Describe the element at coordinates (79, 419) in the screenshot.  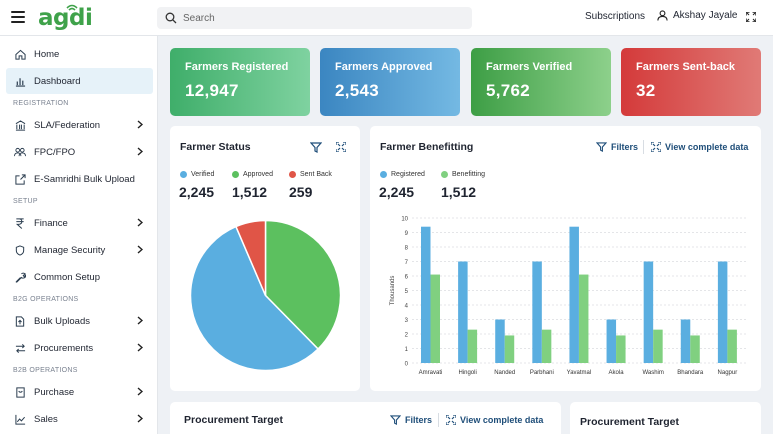
I see `sidebar-item-sales: Sales` at that location.